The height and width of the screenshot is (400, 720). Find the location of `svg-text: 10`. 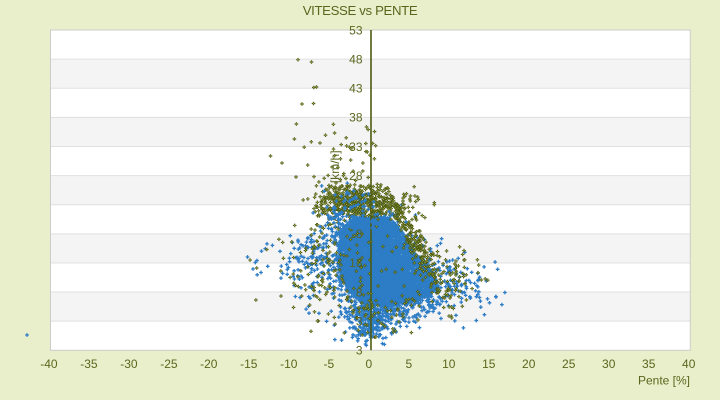

svg-text: 10 is located at coordinates (449, 364).